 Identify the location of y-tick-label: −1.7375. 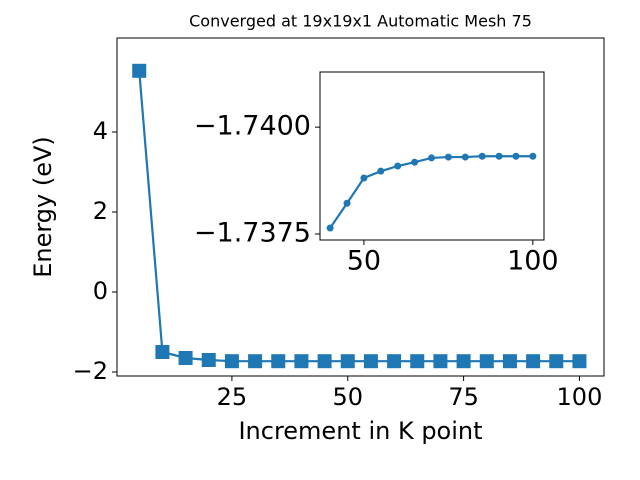
(252, 233).